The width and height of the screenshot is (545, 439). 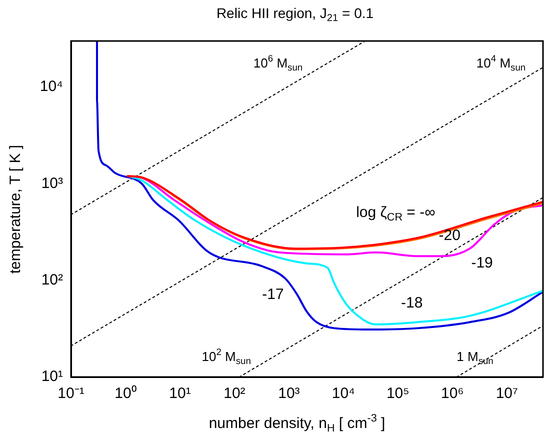 I want to click on x-tick-label: 10⁷, so click(x=507, y=393).